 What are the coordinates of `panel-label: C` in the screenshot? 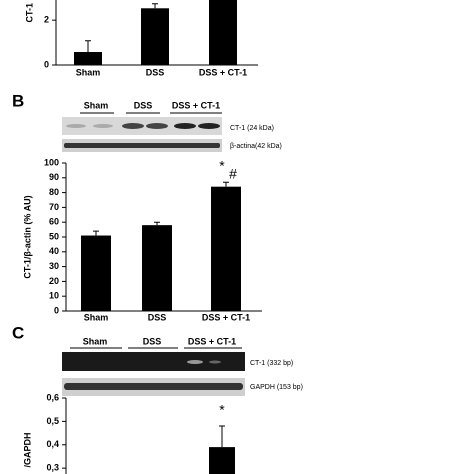 It's located at (18, 332).